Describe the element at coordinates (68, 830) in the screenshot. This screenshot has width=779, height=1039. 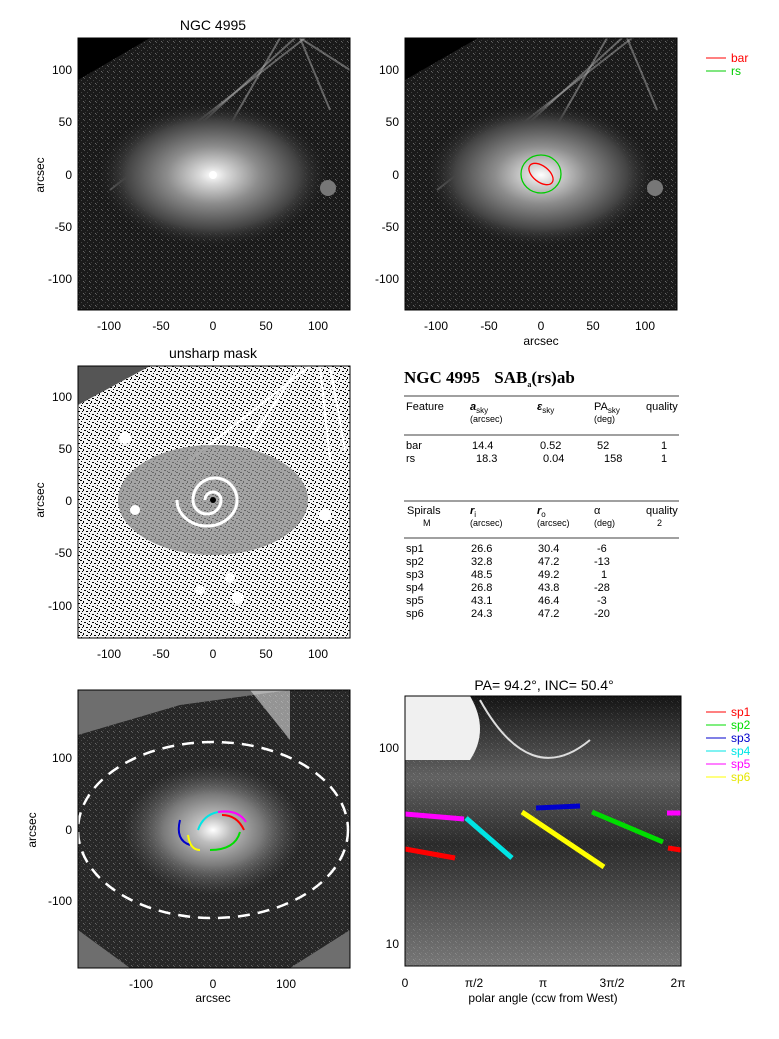
I see `panel5-ytick-label: 0` at that location.